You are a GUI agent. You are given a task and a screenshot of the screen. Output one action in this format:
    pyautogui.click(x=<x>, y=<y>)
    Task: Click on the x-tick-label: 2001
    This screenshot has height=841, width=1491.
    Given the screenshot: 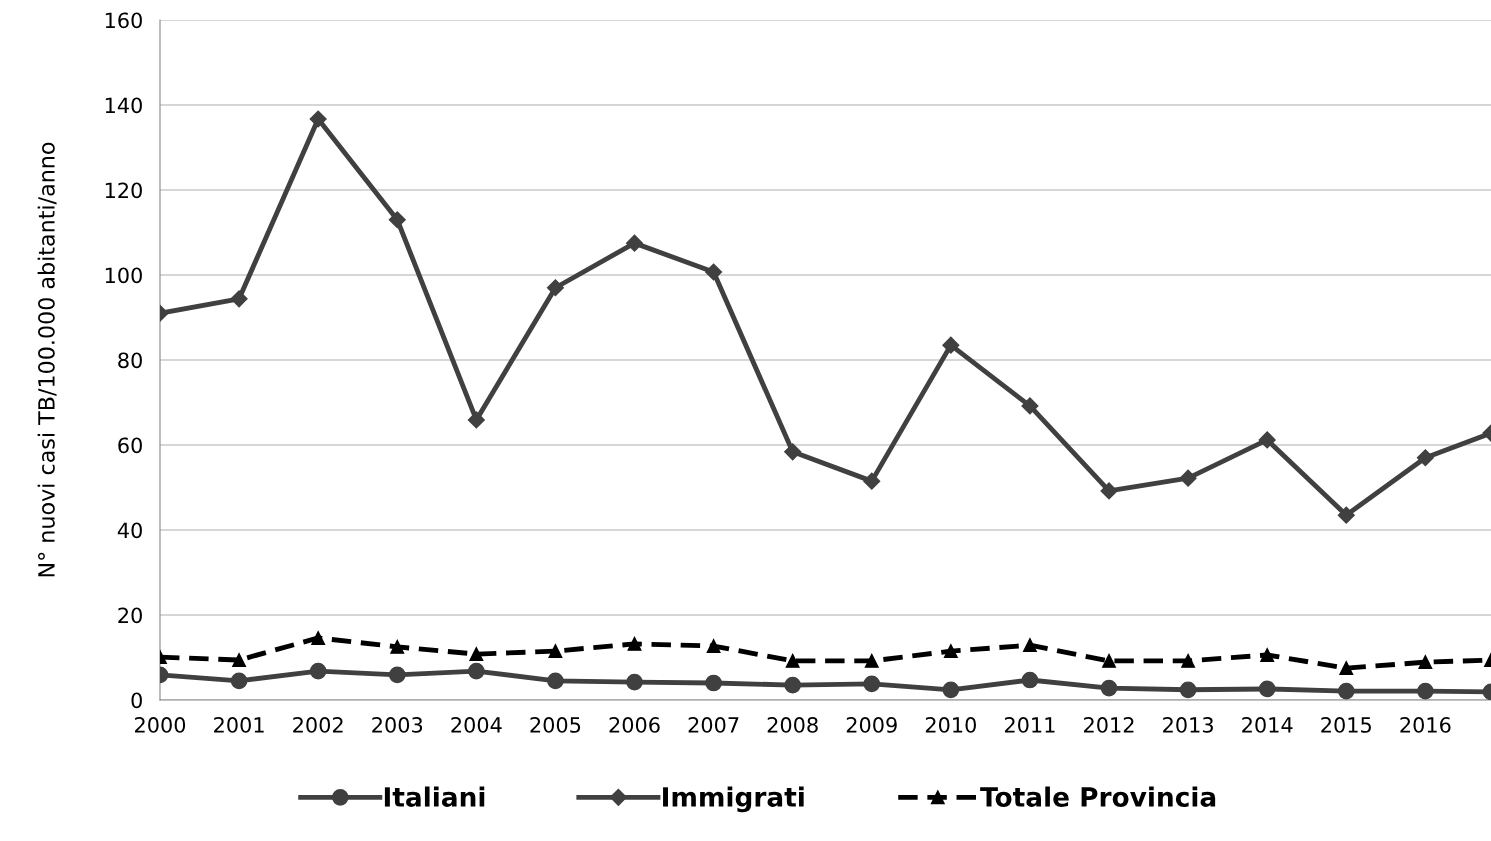 What is the action you would take?
    pyautogui.click(x=239, y=725)
    